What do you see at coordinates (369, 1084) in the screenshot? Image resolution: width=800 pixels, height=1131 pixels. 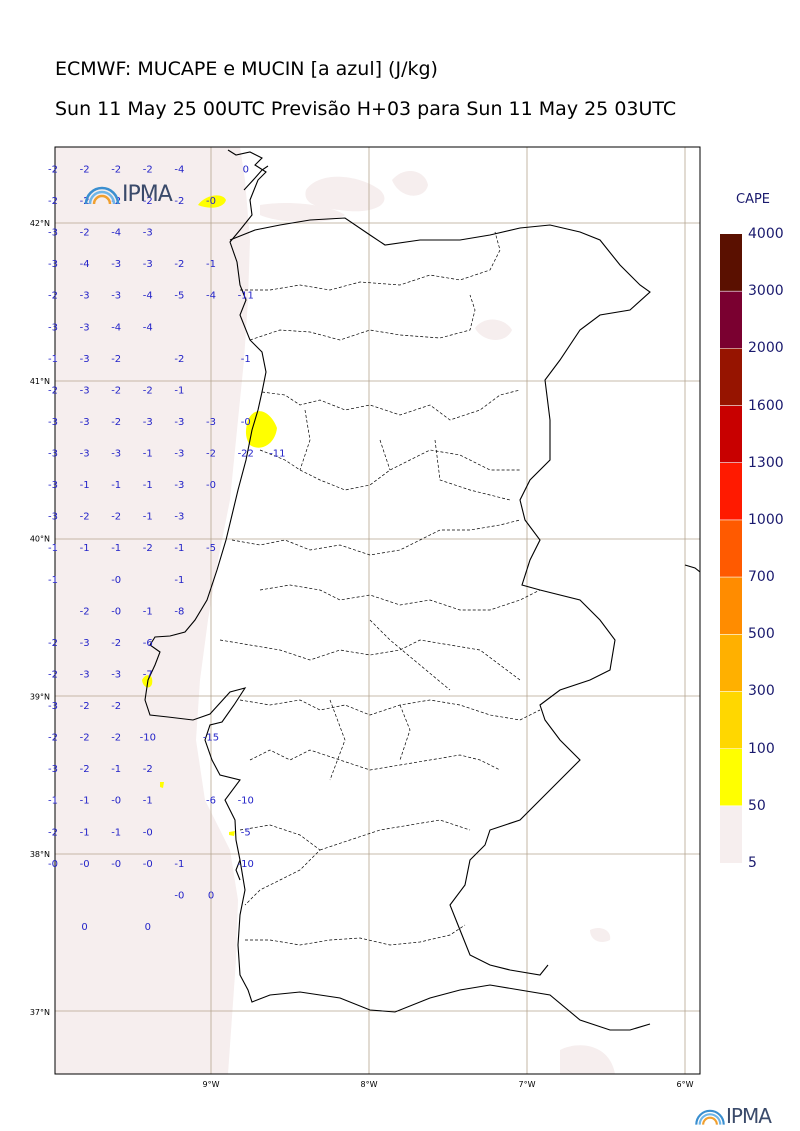 I see `longitude-tick-label: 8°W` at bounding box center [369, 1084].